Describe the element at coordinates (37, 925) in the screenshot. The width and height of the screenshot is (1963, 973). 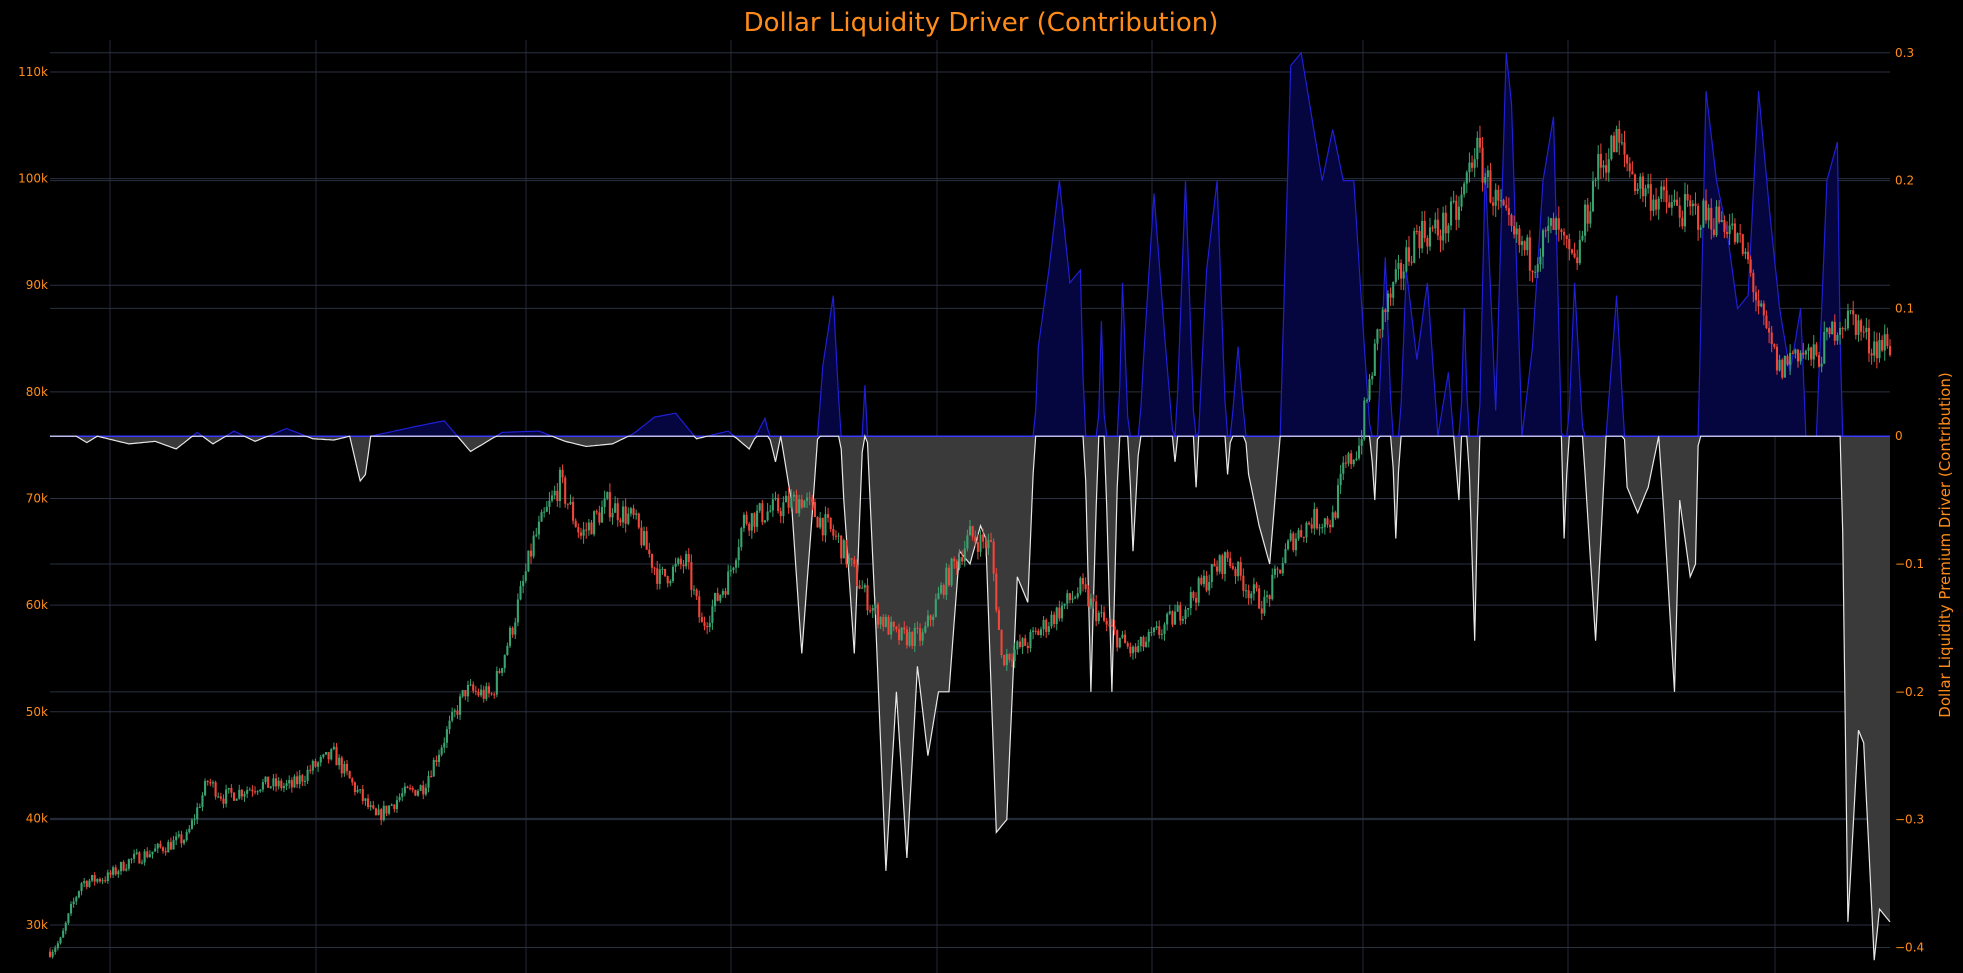
I see `left-tick-label: 30k` at that location.